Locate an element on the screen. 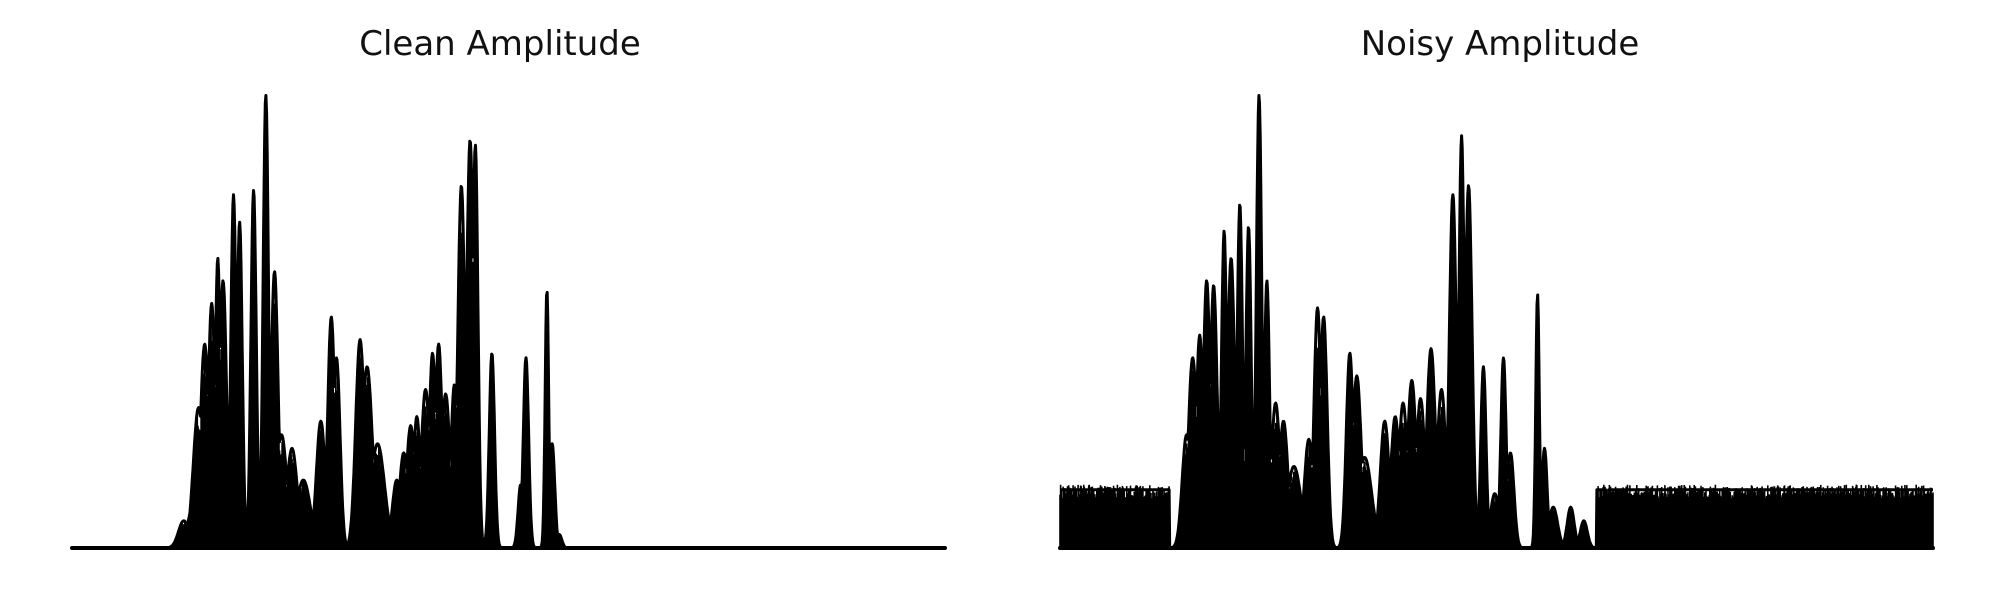  chart-title: Noisy Amplitude is located at coordinates (1500, 44).